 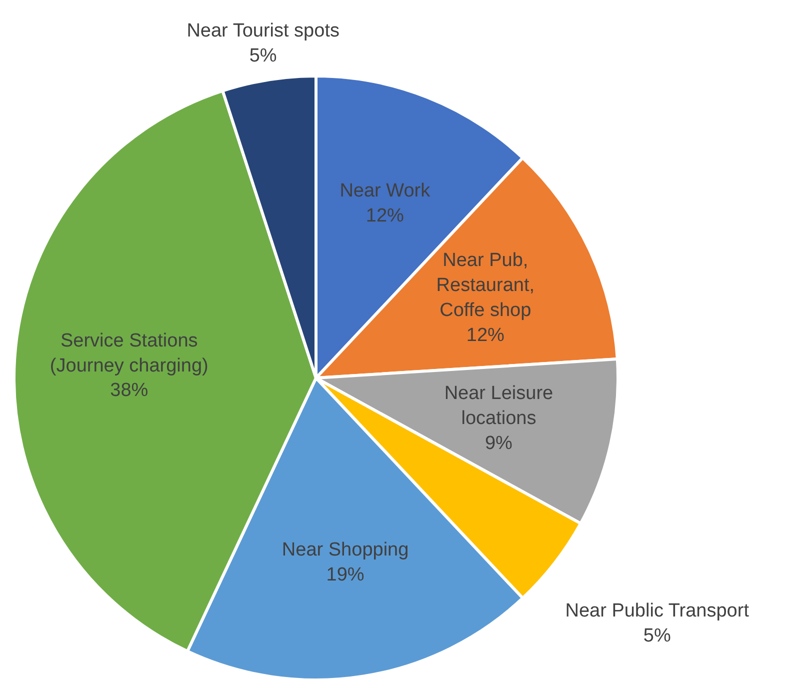 I want to click on data-label: 19%, so click(x=345, y=575).